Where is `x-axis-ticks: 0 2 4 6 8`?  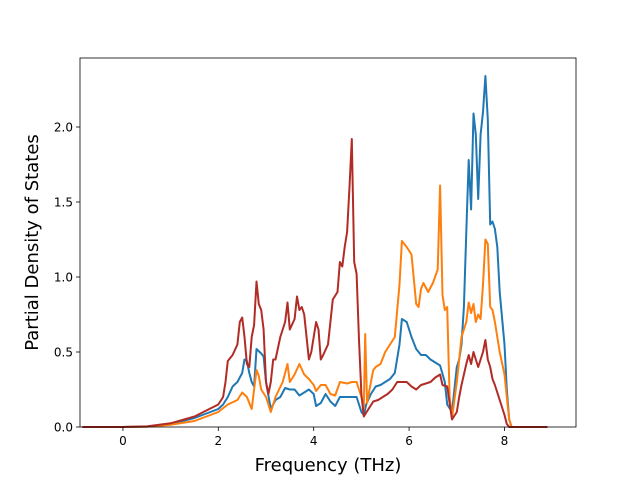 x-axis-ticks: 0 2 4 6 8 is located at coordinates (313, 437).